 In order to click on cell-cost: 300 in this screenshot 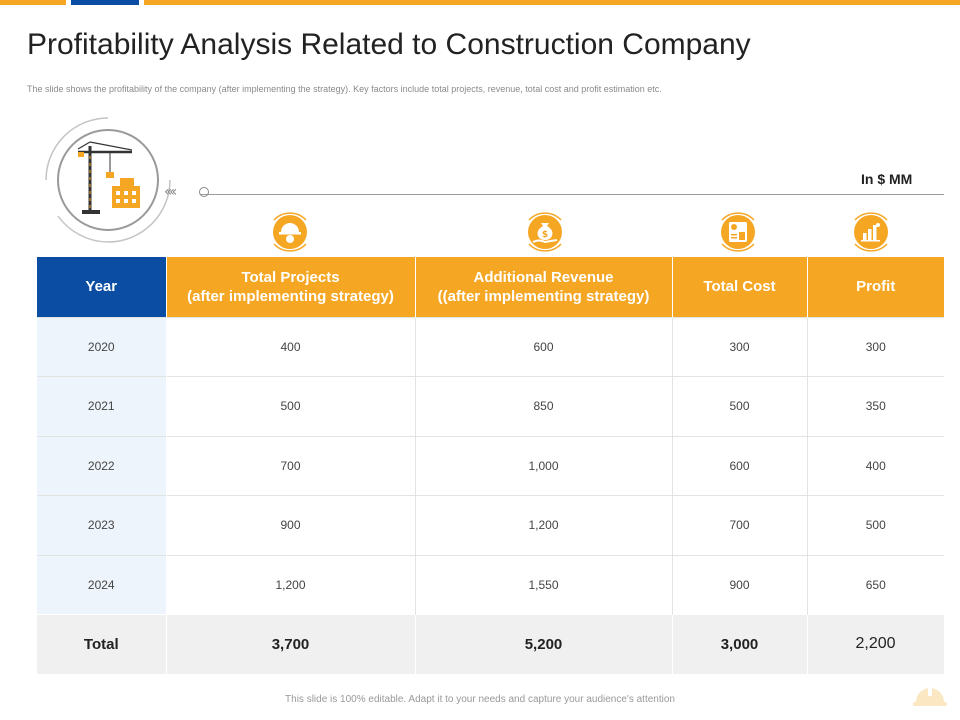, I will do `click(740, 346)`.